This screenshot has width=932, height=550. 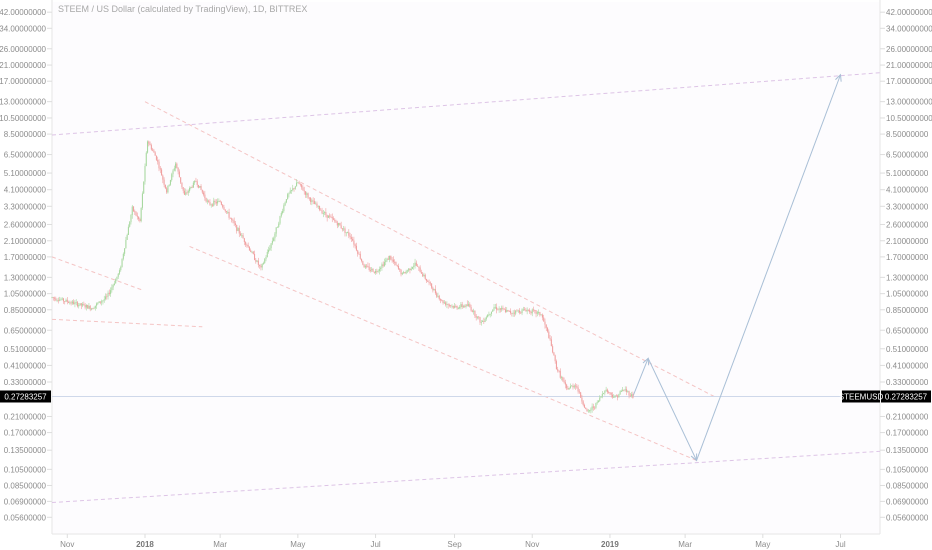 What do you see at coordinates (907, 330) in the screenshot?
I see `price-tick-right: 0.65000000` at bounding box center [907, 330].